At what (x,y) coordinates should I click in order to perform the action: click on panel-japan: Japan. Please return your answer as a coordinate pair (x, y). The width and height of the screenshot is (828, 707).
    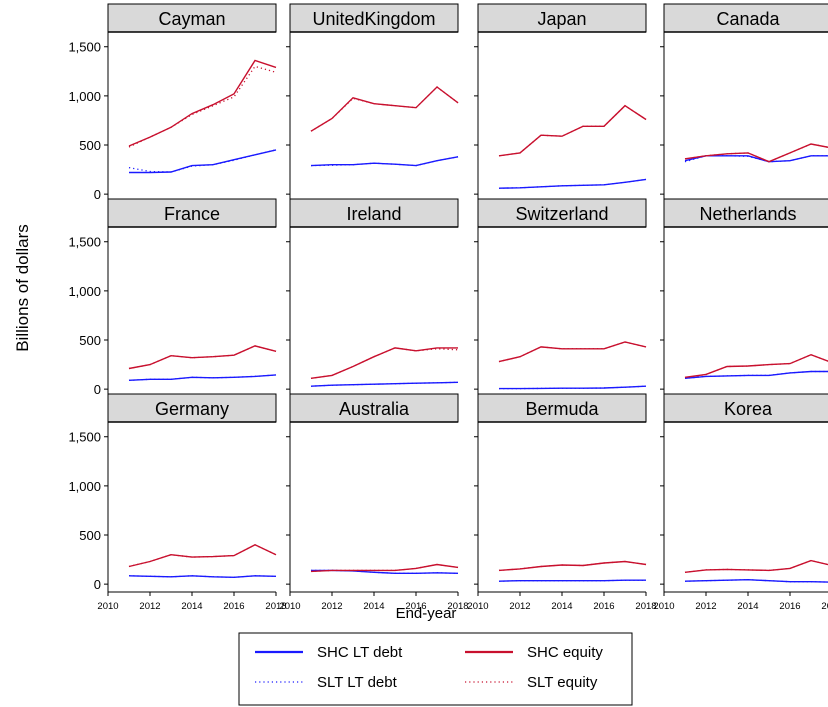
    Looking at the image, I should click on (560, 104).